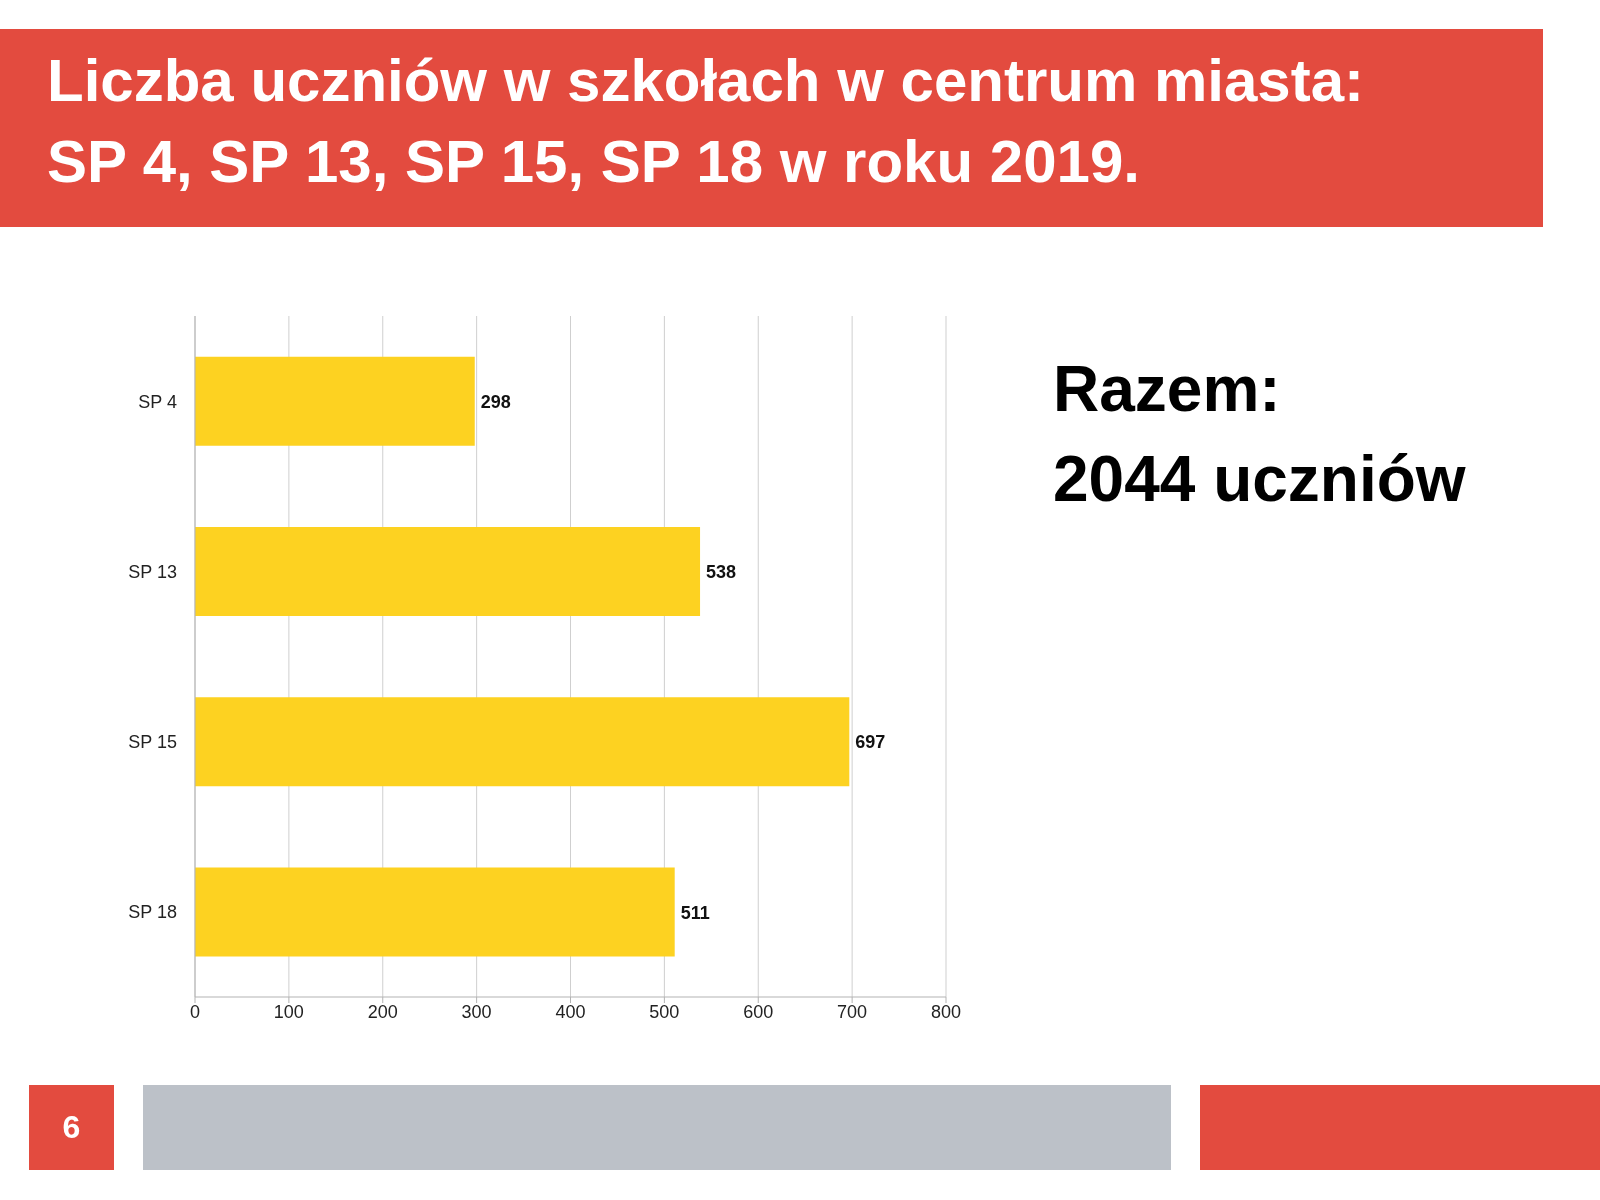 Image resolution: width=1600 pixels, height=1200 pixels. Describe the element at coordinates (1167, 389) in the screenshot. I see `text: Razem:` at that location.